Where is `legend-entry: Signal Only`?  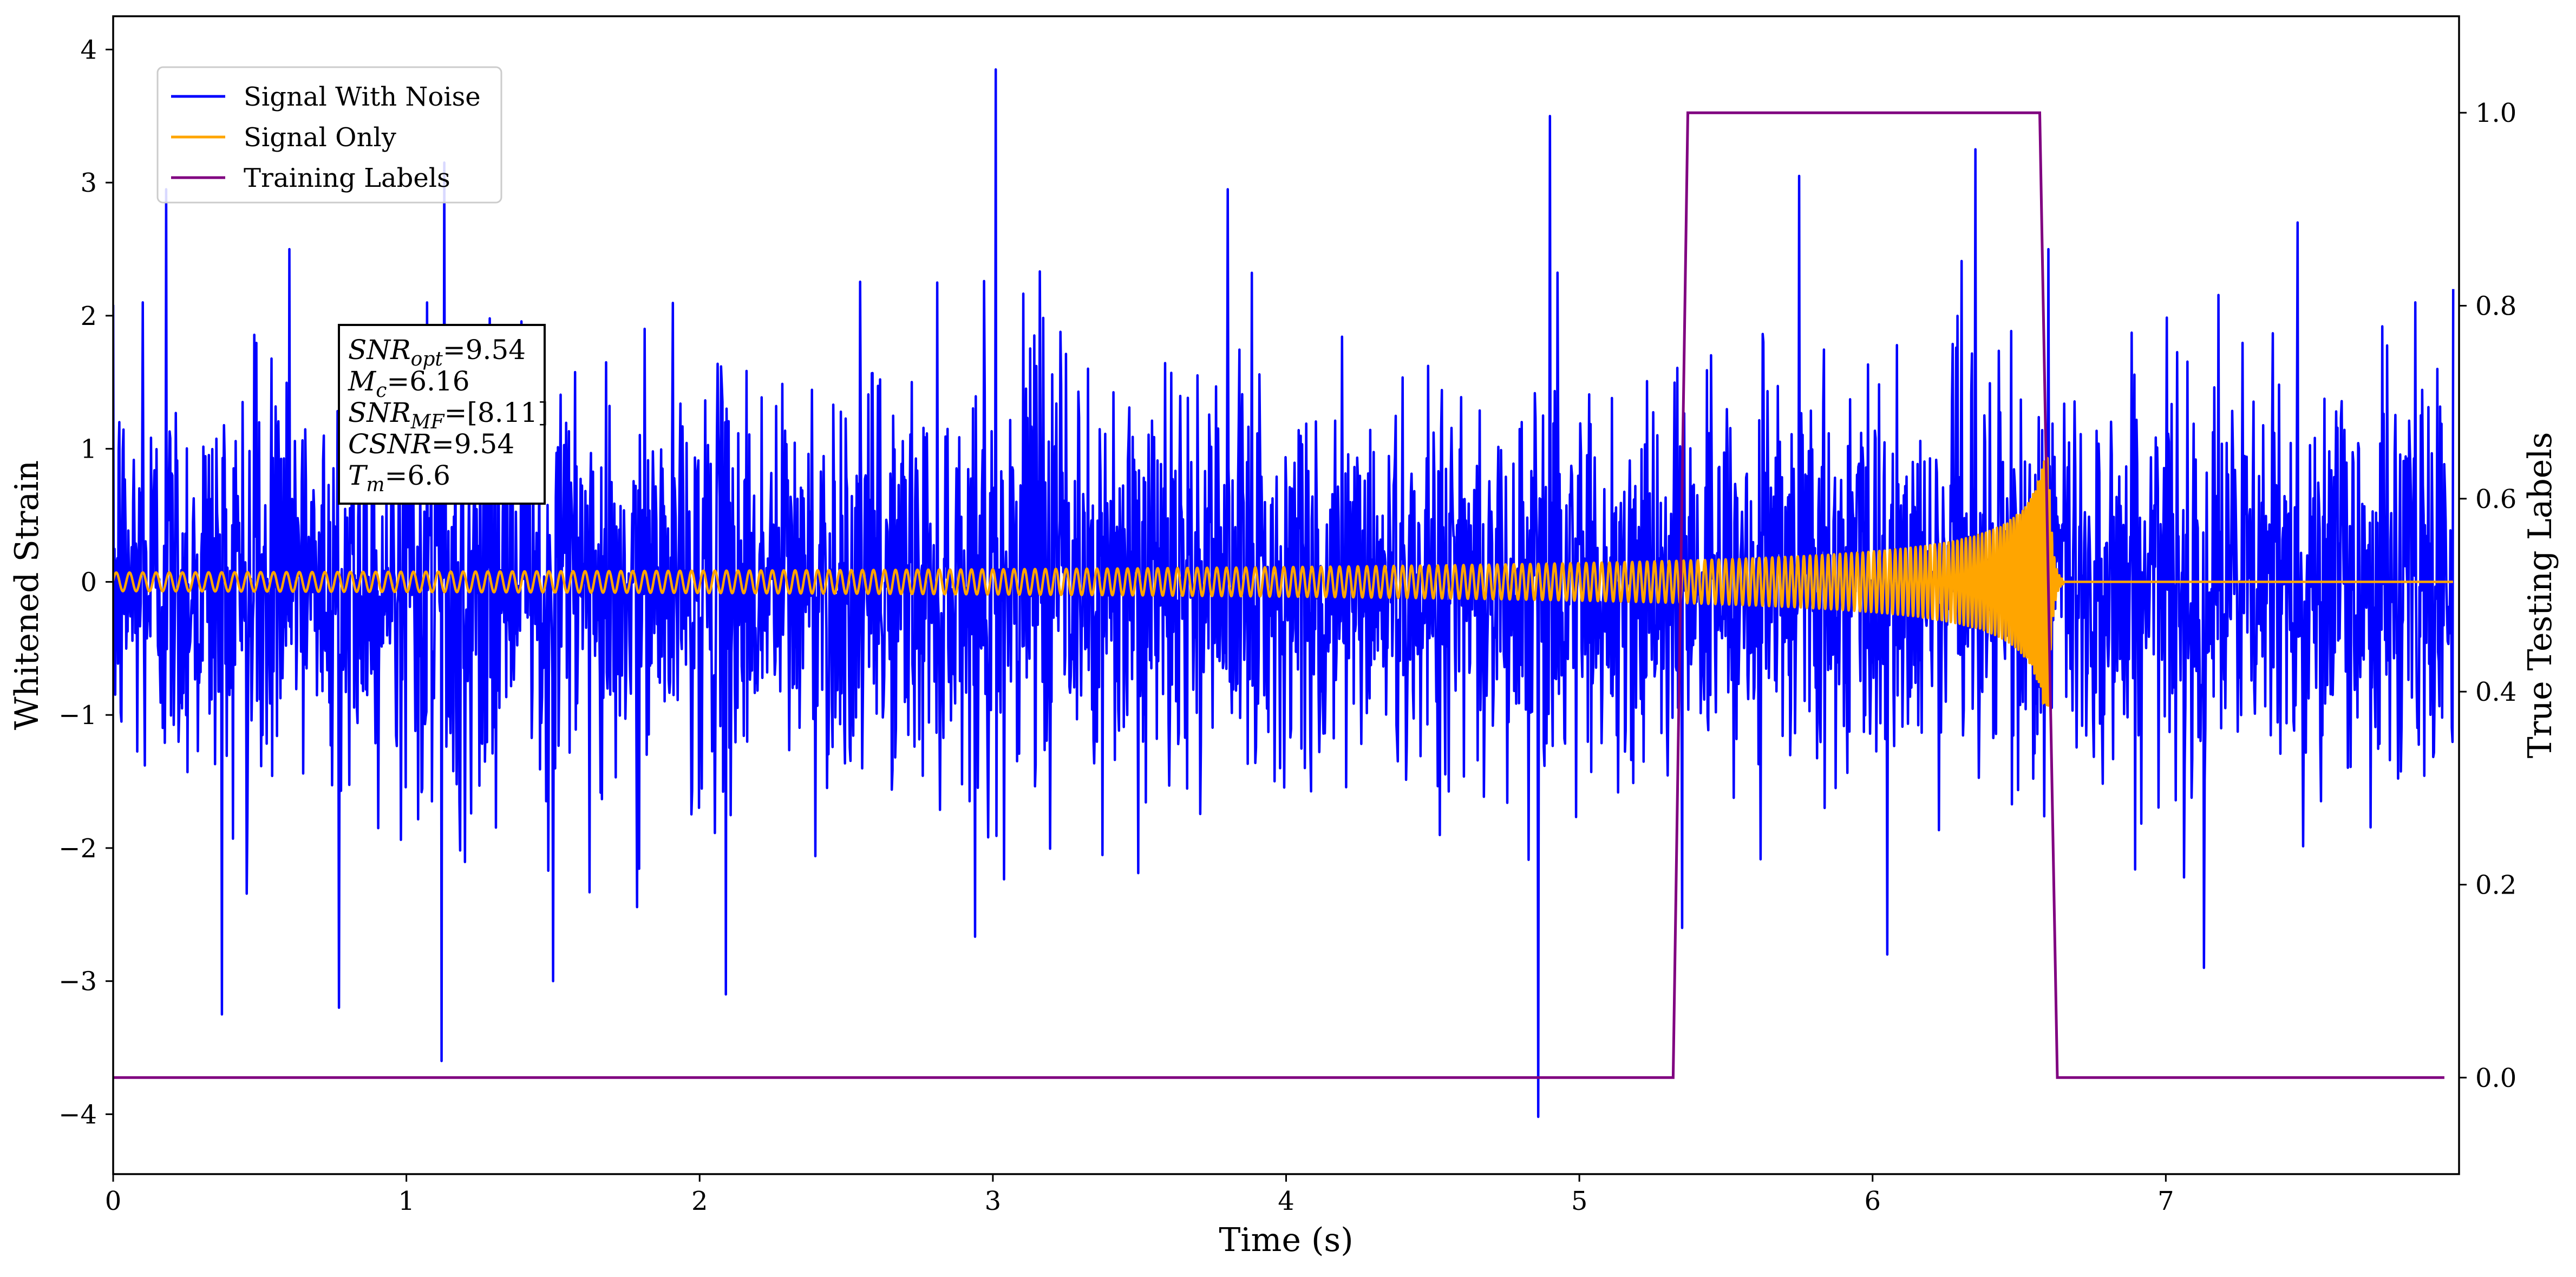
legend-entry: Signal Only is located at coordinates (320, 137).